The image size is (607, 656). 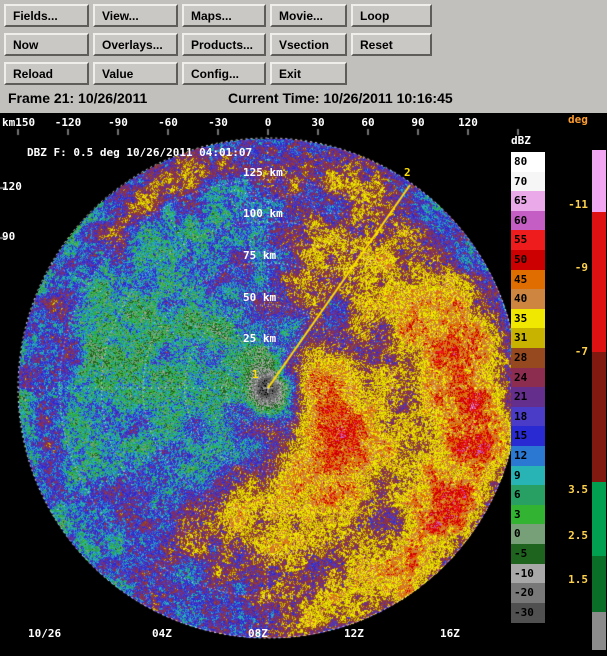 What do you see at coordinates (68, 122) in the screenshot?
I see `x-axis-tick-label: -120` at bounding box center [68, 122].